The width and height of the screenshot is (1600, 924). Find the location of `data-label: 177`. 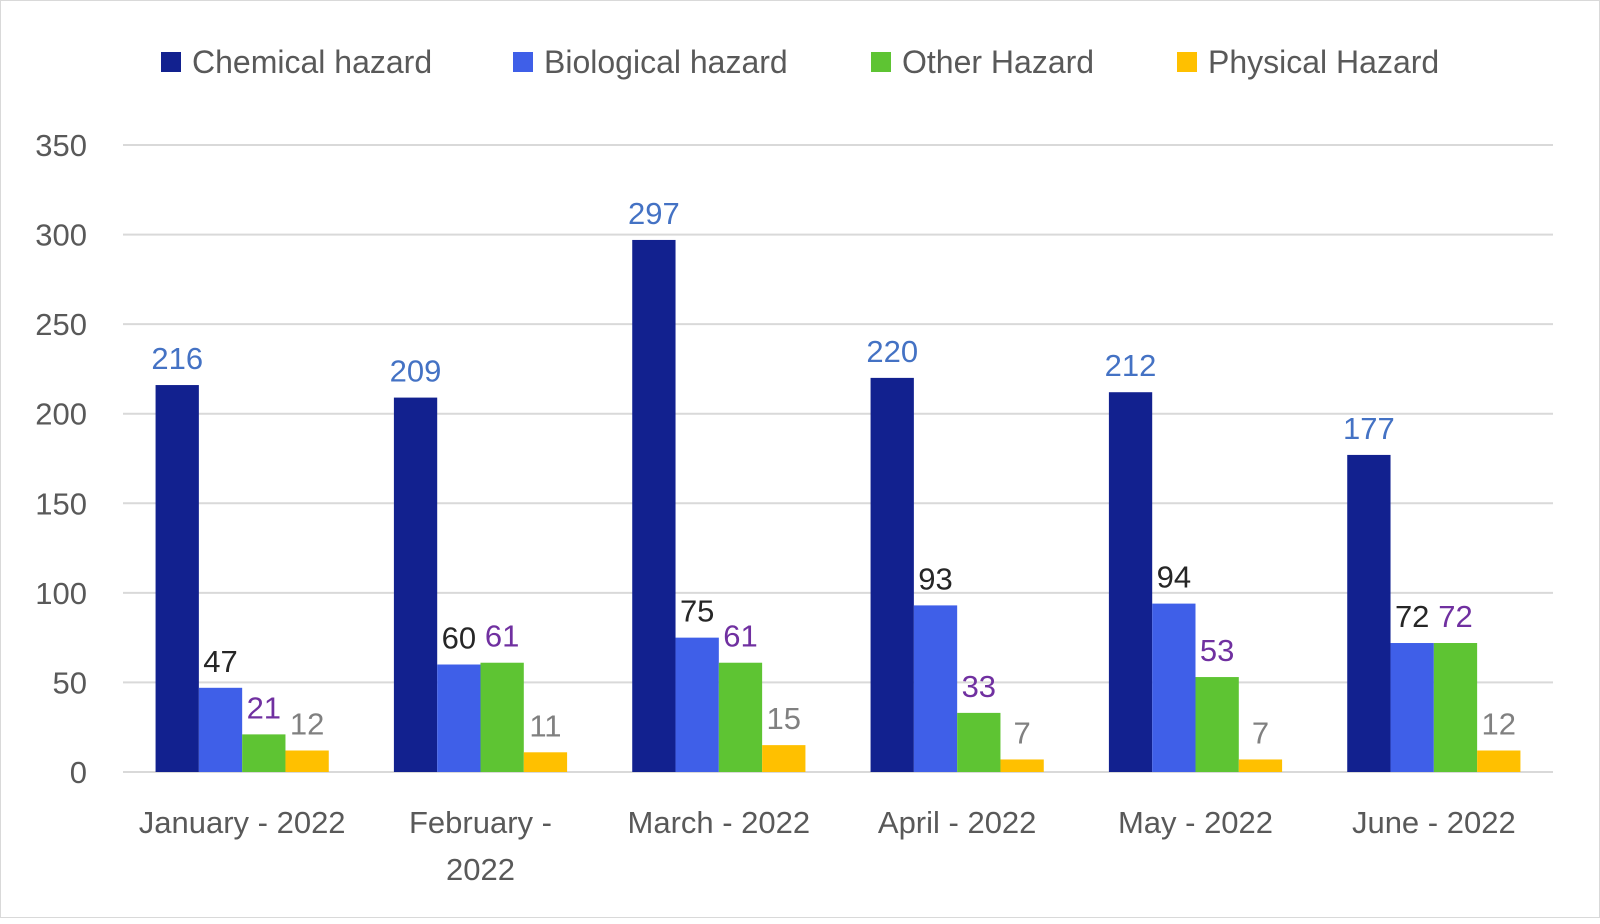

data-label: 177 is located at coordinates (1369, 428).